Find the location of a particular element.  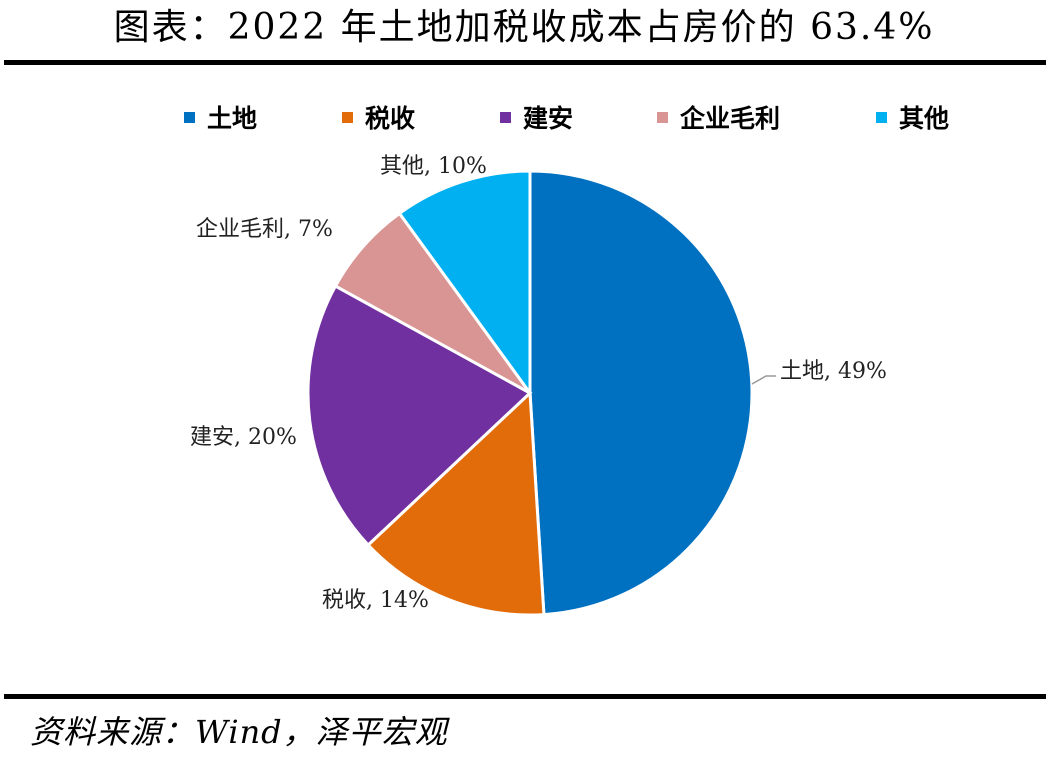

pie-slice-land is located at coordinates (641, 393).